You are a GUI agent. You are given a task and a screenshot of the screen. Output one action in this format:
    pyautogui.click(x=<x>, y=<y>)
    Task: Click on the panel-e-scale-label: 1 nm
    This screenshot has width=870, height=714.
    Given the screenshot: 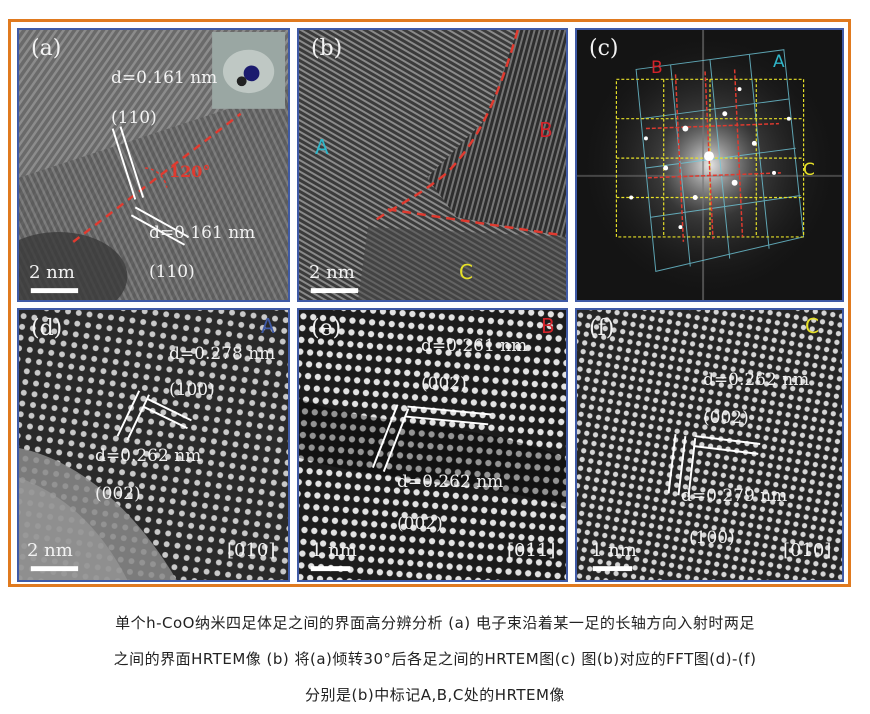 What is the action you would take?
    pyautogui.click(x=334, y=550)
    